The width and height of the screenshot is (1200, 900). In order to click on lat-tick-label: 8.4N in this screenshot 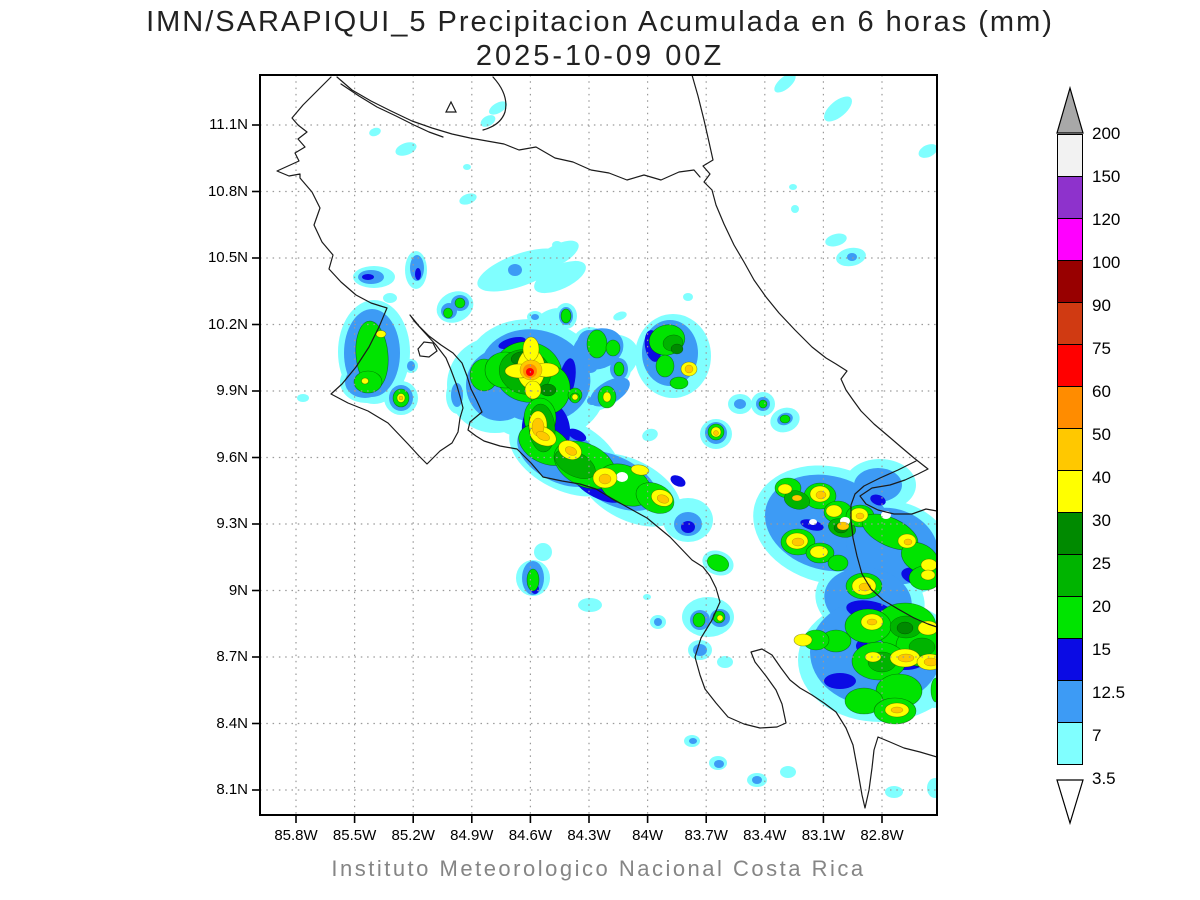, I will do `click(232, 723)`.